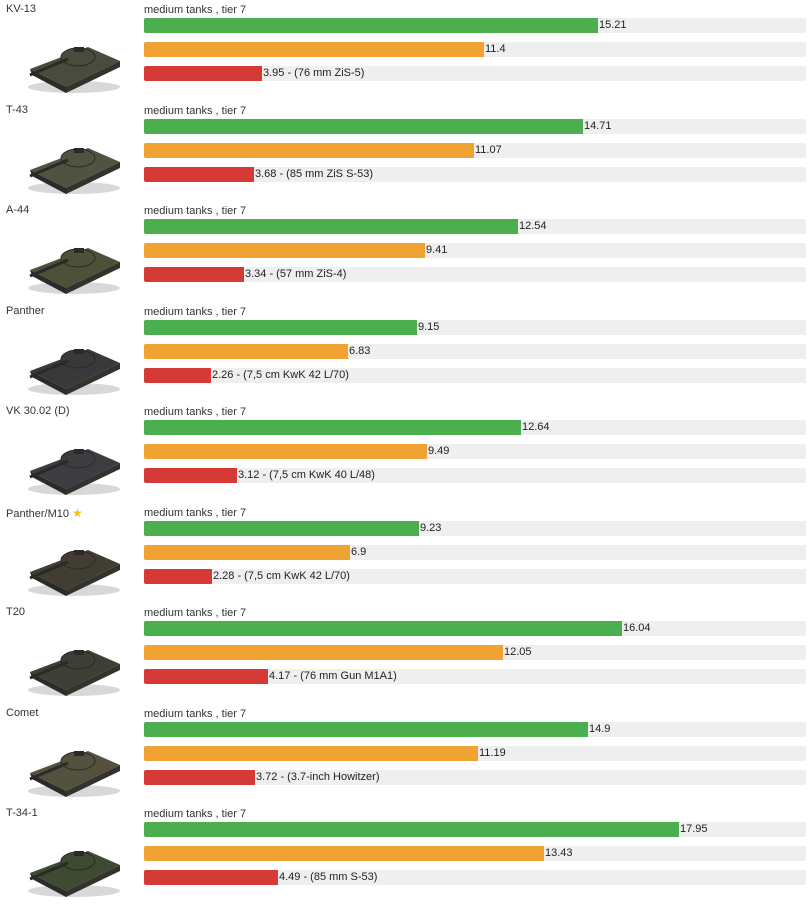 The height and width of the screenshot is (905, 809). I want to click on tertiary-bar-value: 3.68 - (85 mm ZiS S-53), so click(314, 173).